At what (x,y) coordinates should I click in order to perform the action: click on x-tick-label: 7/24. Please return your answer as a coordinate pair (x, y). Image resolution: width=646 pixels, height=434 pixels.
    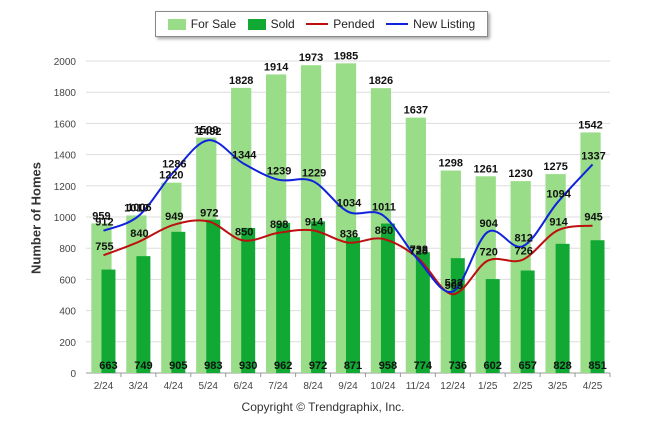
    Looking at the image, I should click on (278, 386).